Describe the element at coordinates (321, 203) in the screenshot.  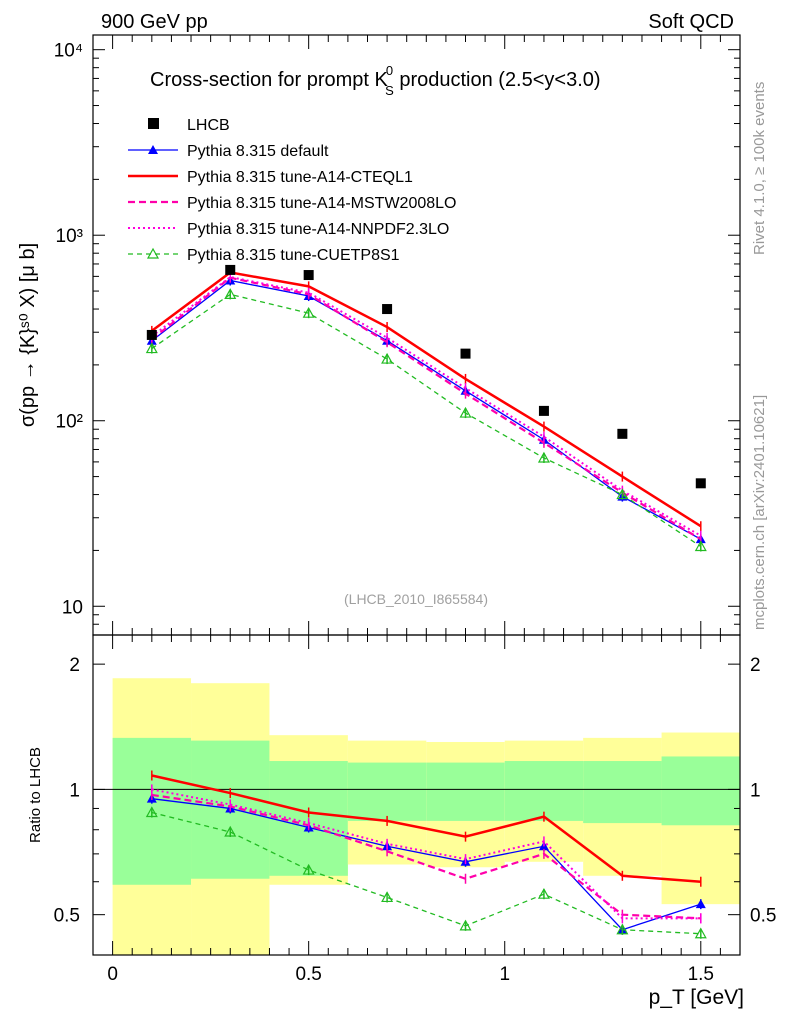
I see `legend-label-2: Pythia 8.315 tune-A14-MSTW2008LO` at that location.